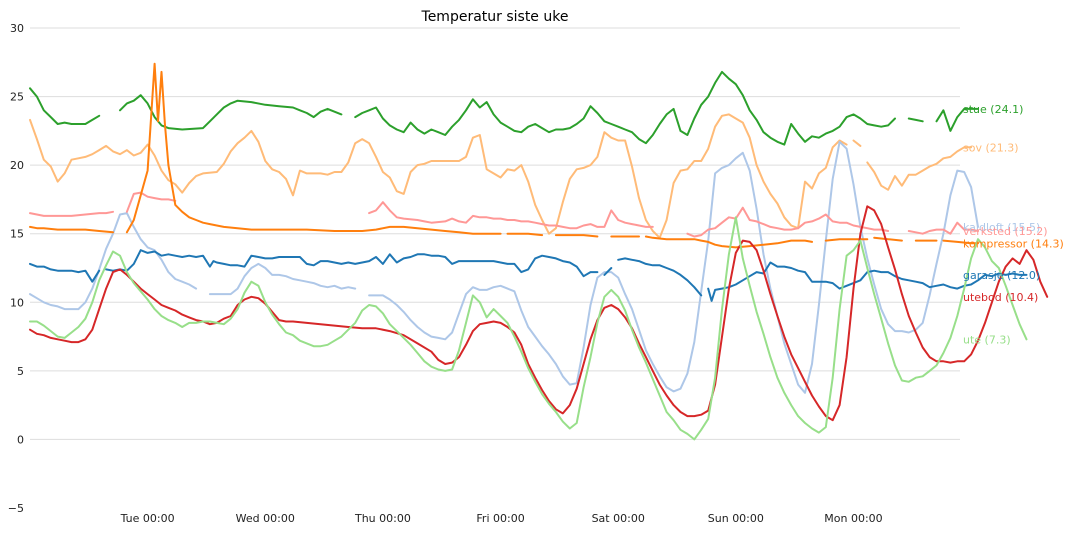  What do you see at coordinates (17, 302) in the screenshot?
I see `y-tick-label: 10` at bounding box center [17, 302].